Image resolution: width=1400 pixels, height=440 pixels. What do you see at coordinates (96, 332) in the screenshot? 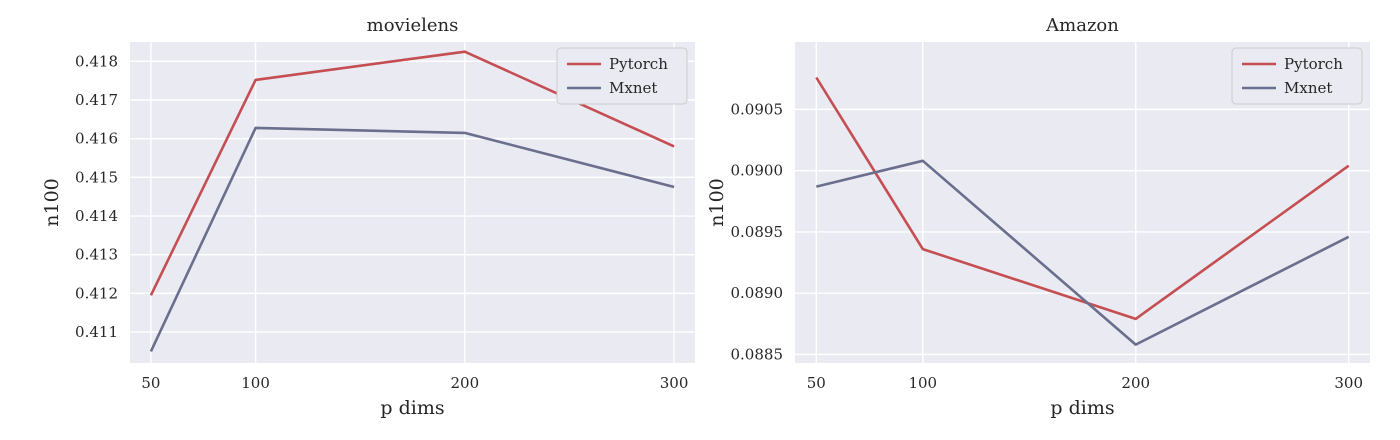
I see `y-tick-label: 0.411` at bounding box center [96, 332].